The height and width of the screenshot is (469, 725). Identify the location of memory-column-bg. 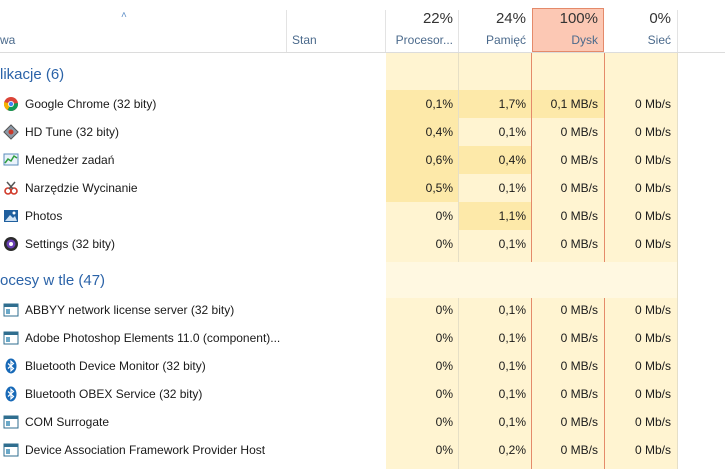
(495, 261).